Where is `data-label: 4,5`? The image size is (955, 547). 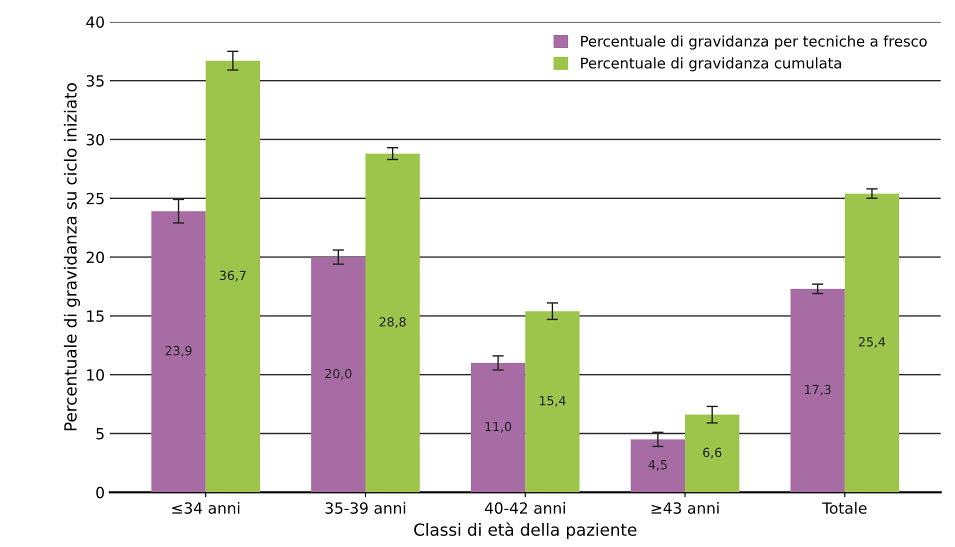 data-label: 4,5 is located at coordinates (657, 465).